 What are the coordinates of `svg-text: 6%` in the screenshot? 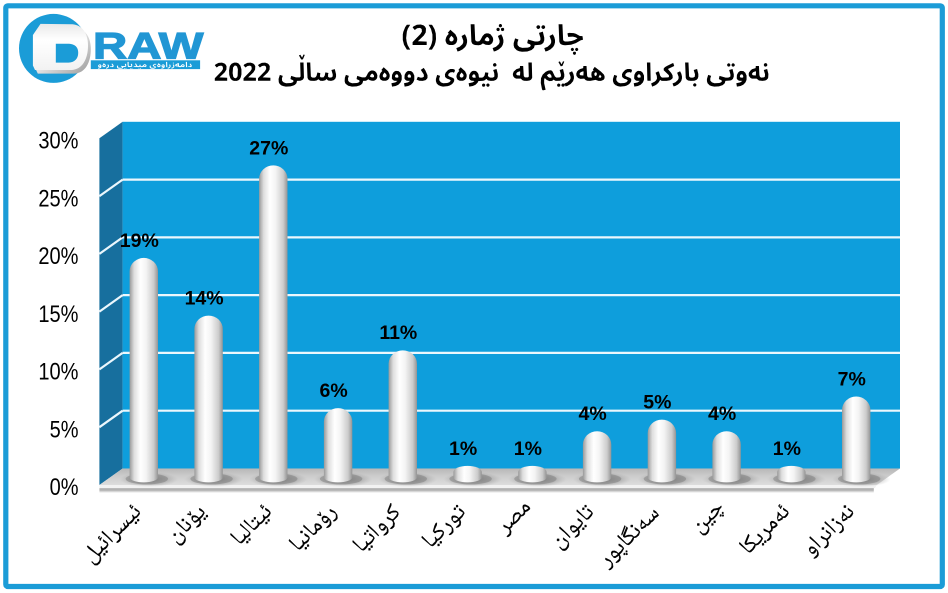 It's located at (334, 391).